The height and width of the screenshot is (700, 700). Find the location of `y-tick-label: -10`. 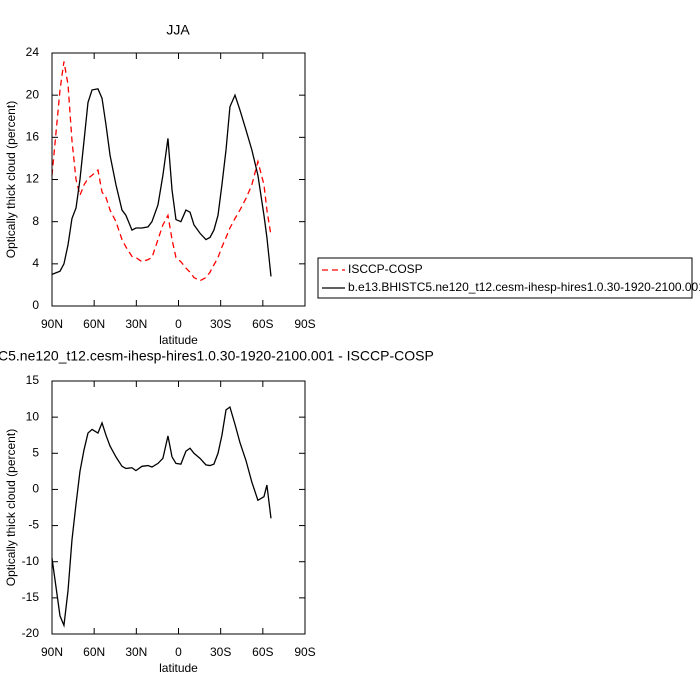

y-tick-label: -10 is located at coordinates (31, 561).